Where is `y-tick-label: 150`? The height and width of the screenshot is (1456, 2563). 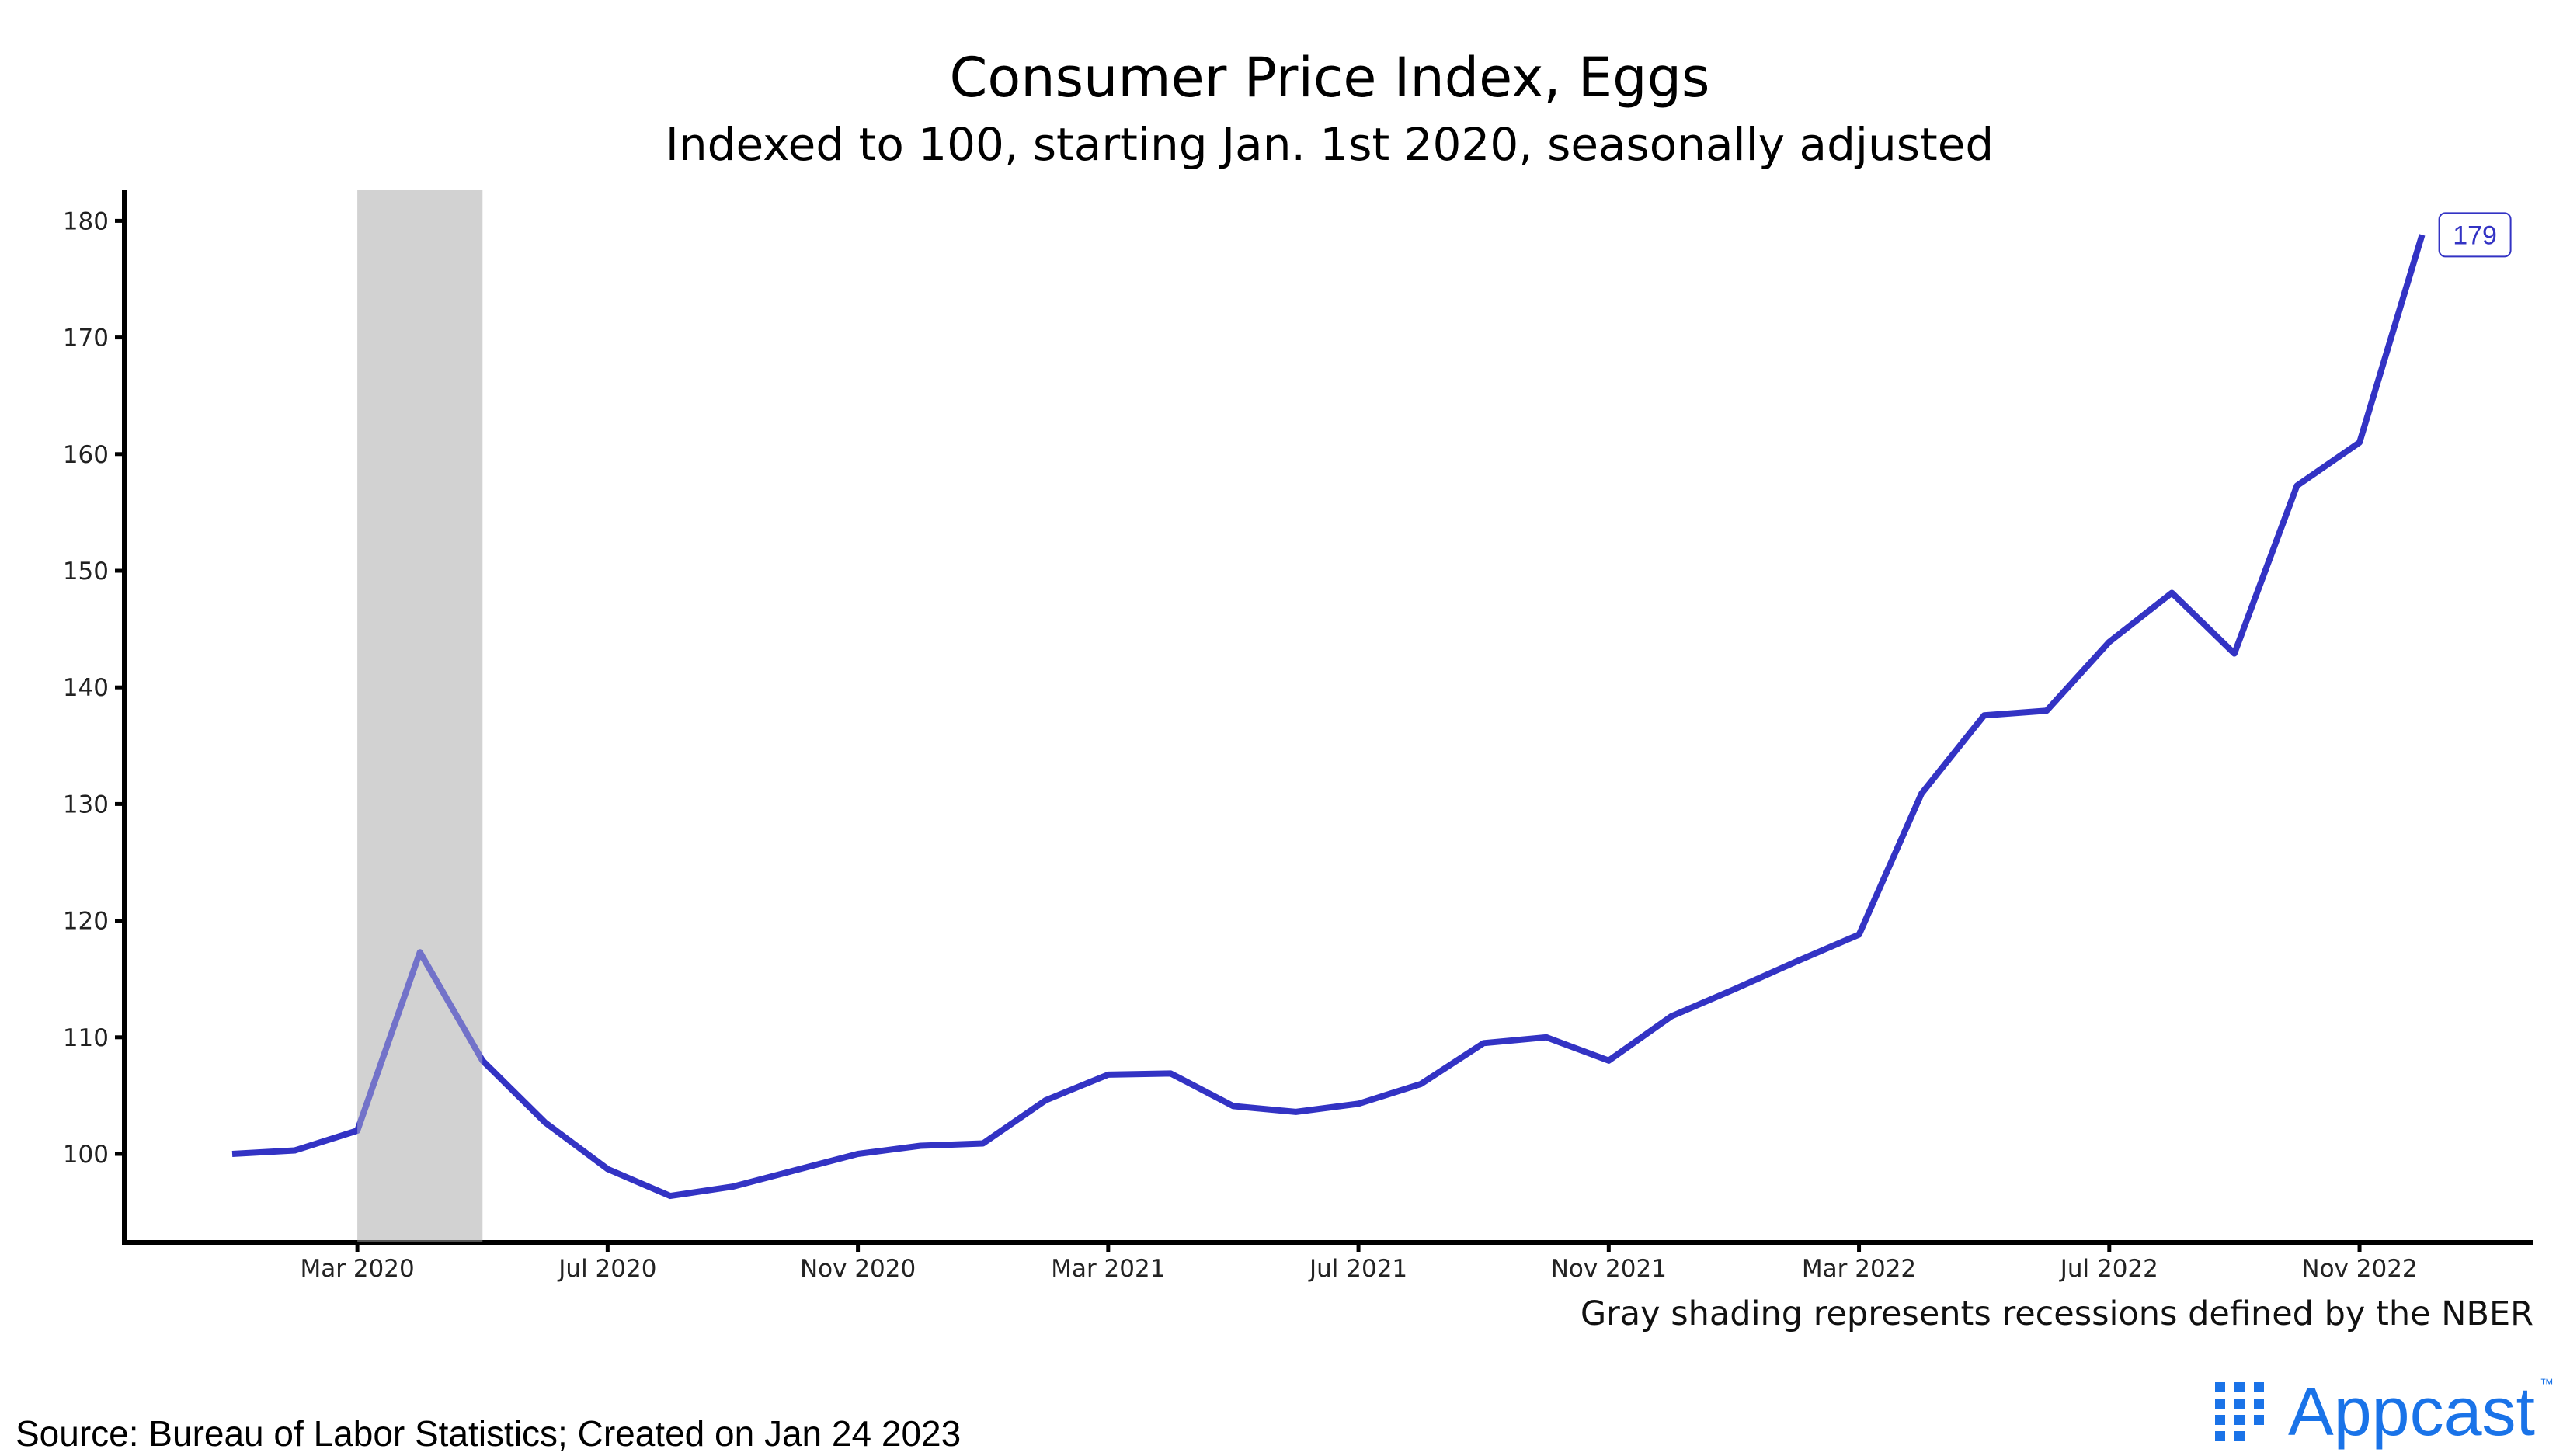 y-tick-label: 150 is located at coordinates (86, 572).